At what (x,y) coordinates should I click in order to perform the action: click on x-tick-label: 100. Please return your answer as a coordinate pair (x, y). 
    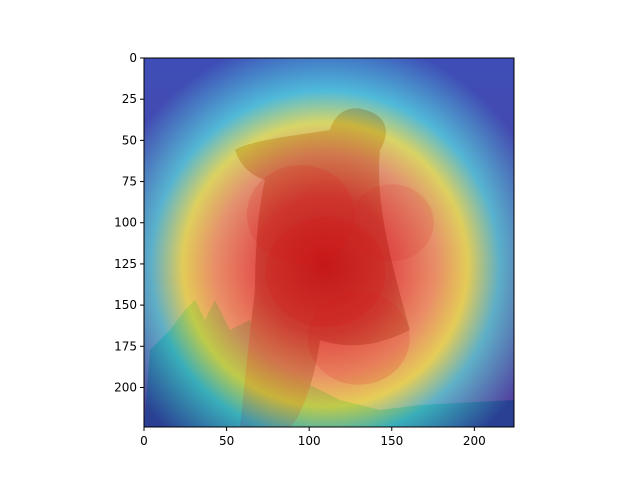
    Looking at the image, I should click on (309, 441).